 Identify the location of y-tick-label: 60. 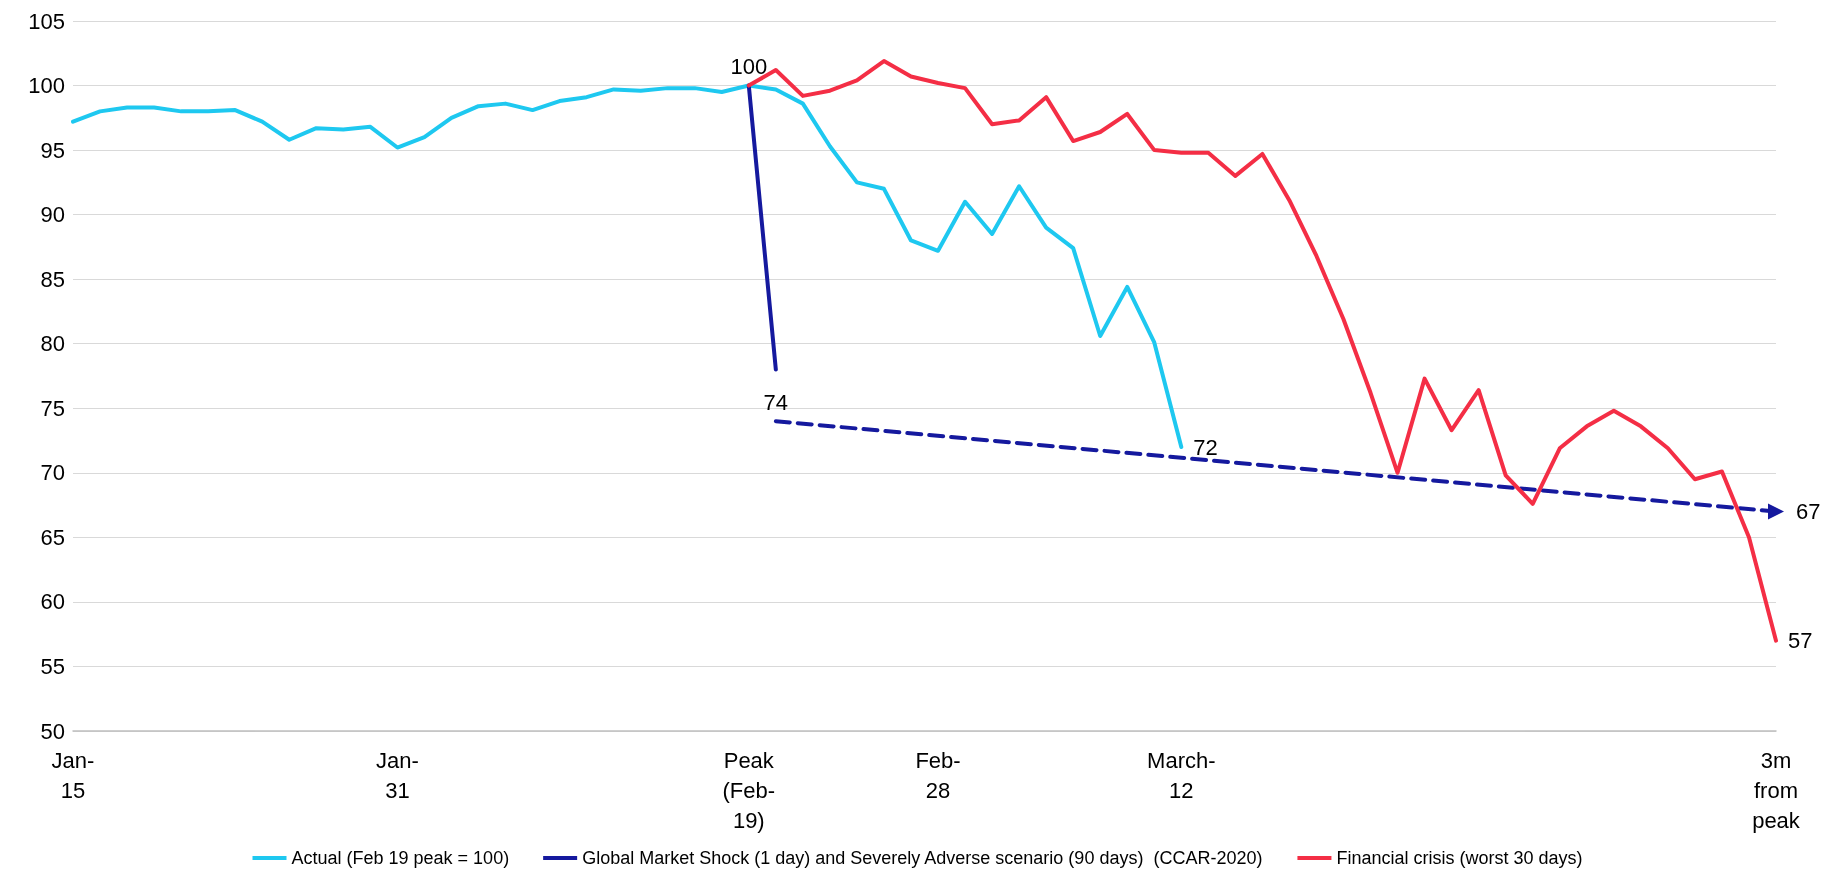
(52, 602).